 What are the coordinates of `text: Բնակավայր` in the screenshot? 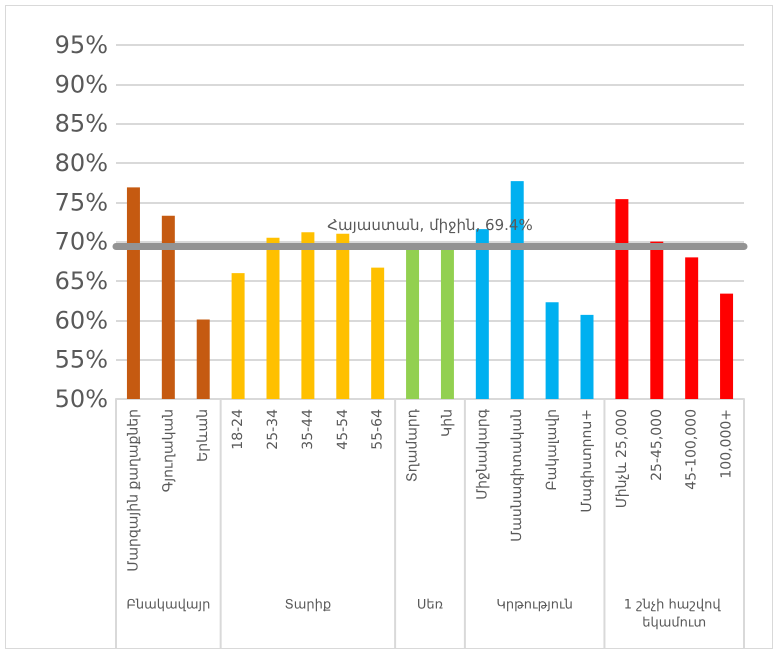 It's located at (168, 605).